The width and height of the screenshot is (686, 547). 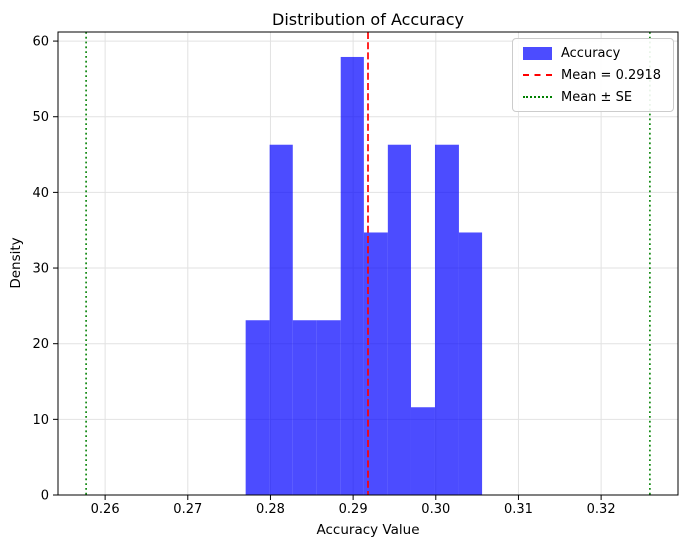 What do you see at coordinates (597, 97) in the screenshot?
I see `legend-label-mean-se: Mean ± SE` at bounding box center [597, 97].